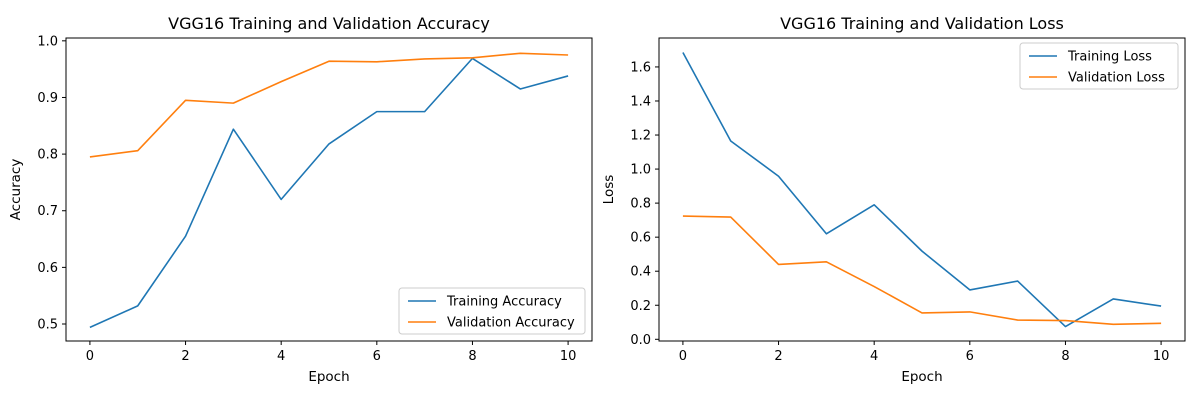  What do you see at coordinates (640, 306) in the screenshot?
I see `y-tick-label: 0.2` at bounding box center [640, 306].